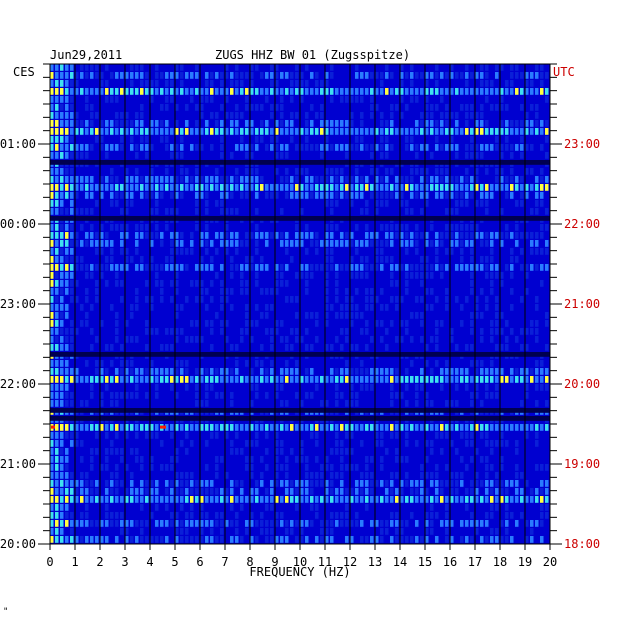 The image size is (630, 624). I want to click on x-tick-label: 0, so click(49, 562).